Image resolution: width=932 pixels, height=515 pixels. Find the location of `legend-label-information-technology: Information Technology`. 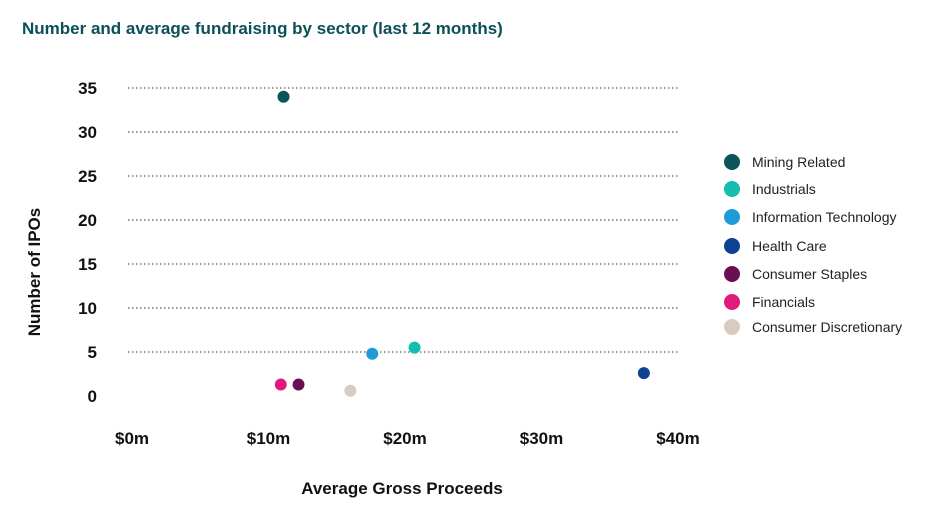

legend-label-information-technology: Information Technology is located at coordinates (824, 217).